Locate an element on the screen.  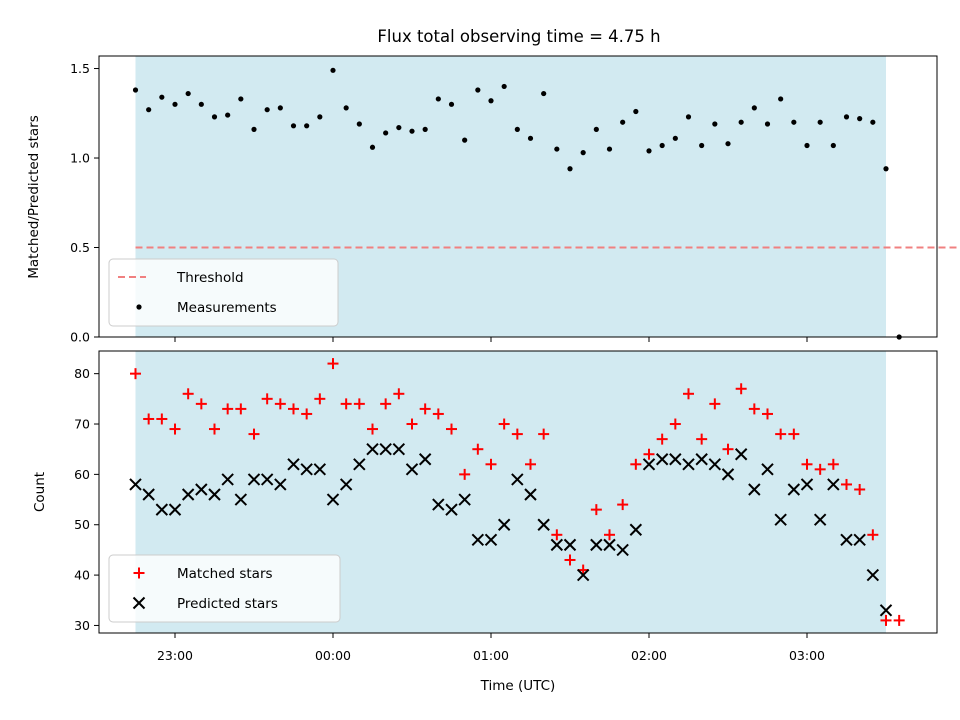
x-tick-label: 00:00 is located at coordinates (333, 655).